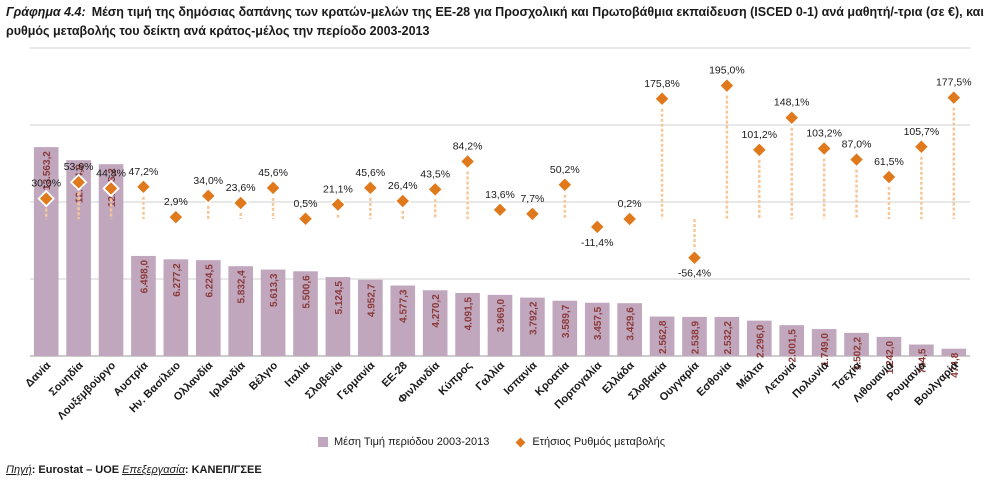  What do you see at coordinates (955, 364) in the screenshot?
I see `bar-value-label: 474,8` at bounding box center [955, 364].